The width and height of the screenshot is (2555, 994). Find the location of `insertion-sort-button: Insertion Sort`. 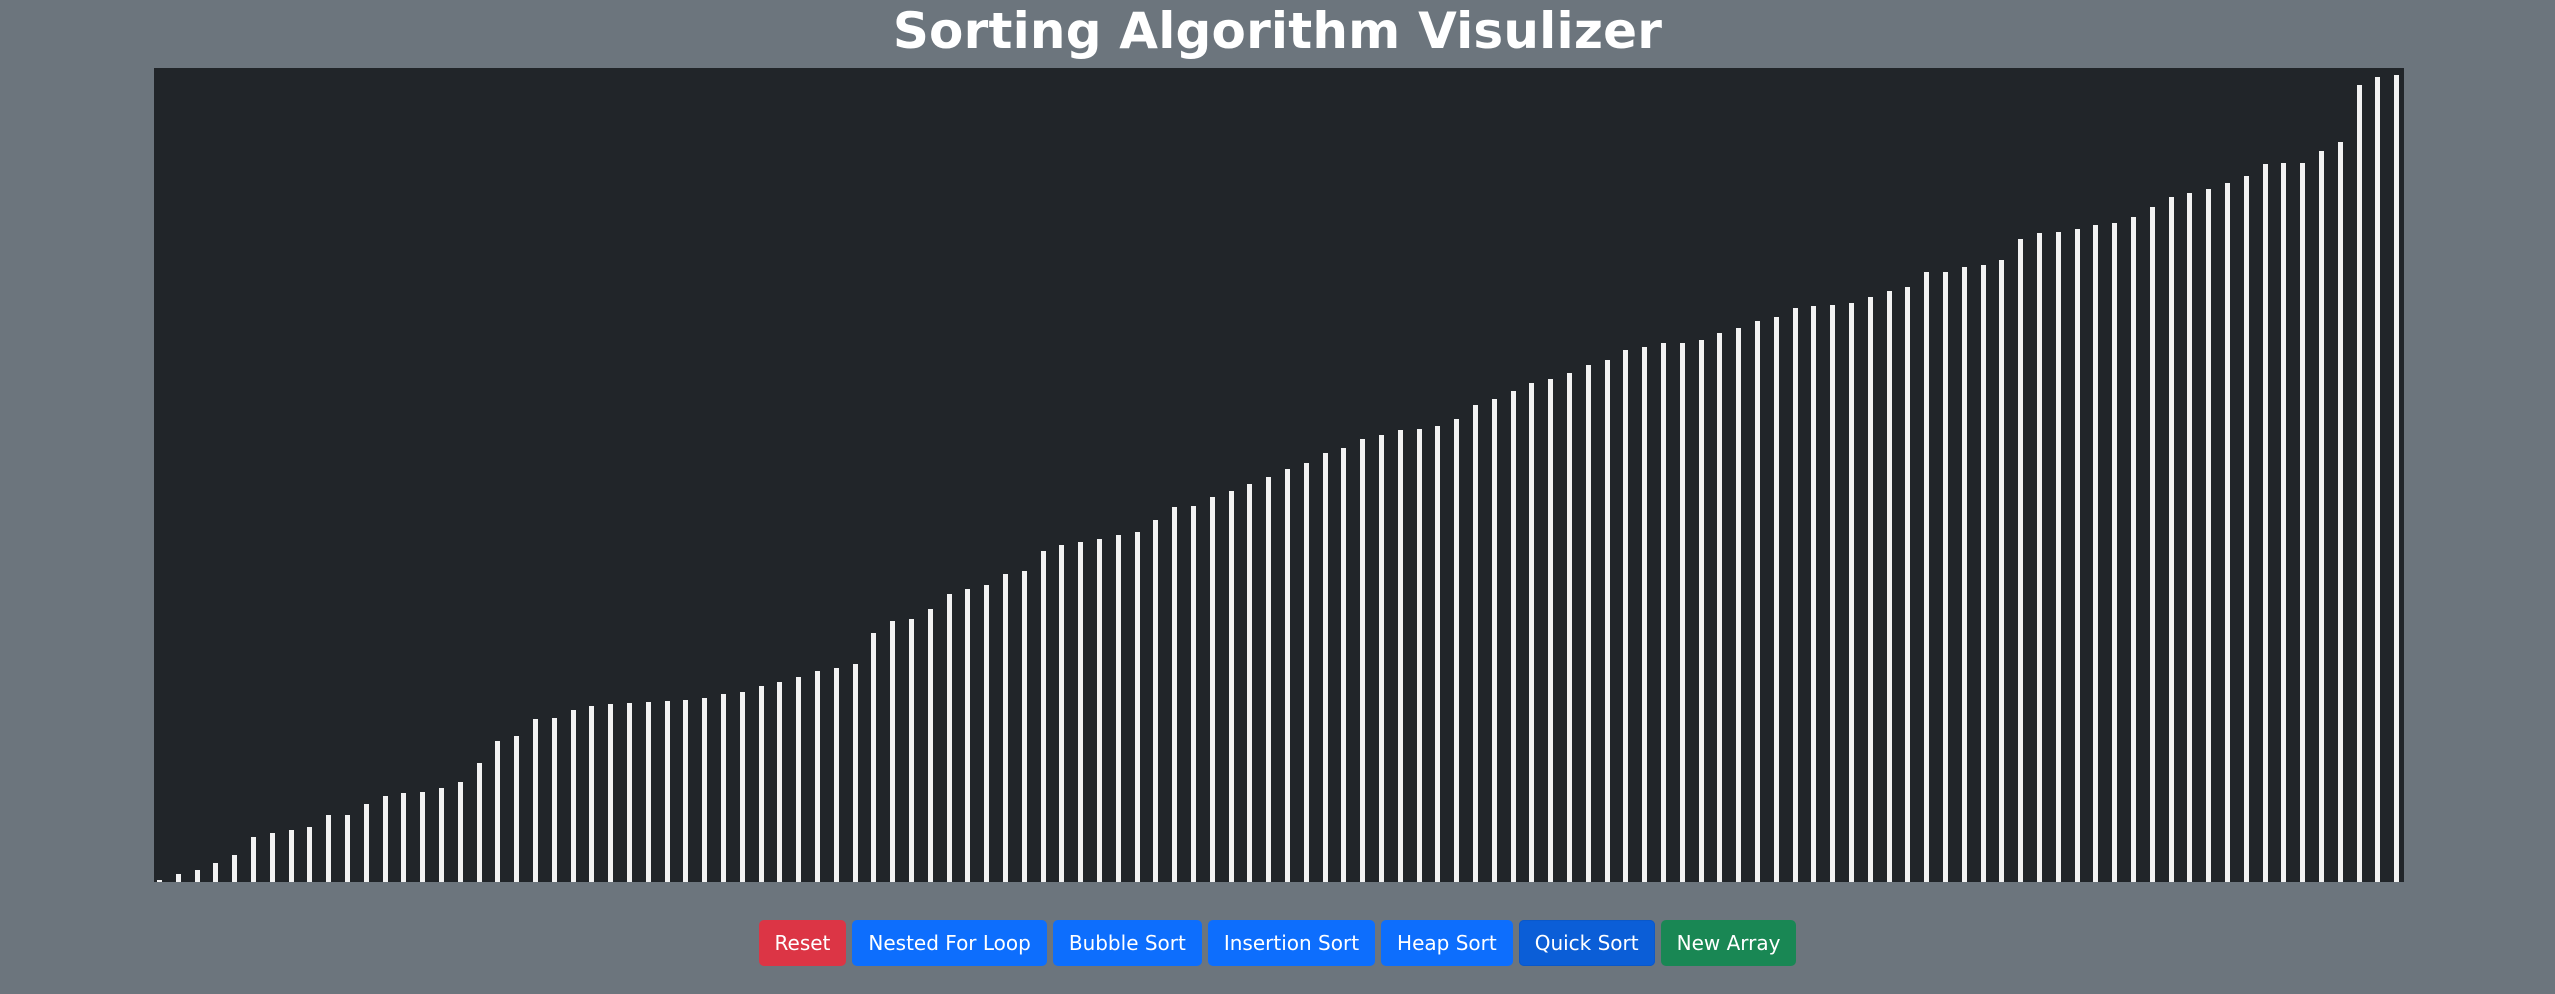

insertion-sort-button: Insertion Sort is located at coordinates (1291, 942).